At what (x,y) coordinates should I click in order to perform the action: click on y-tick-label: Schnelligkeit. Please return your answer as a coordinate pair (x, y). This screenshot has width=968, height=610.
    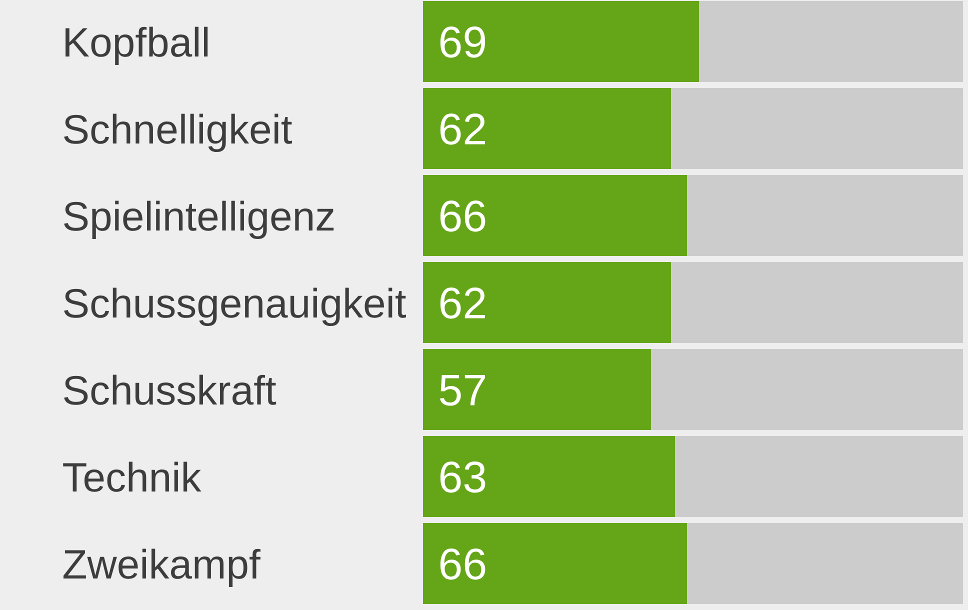
    Looking at the image, I should click on (178, 133).